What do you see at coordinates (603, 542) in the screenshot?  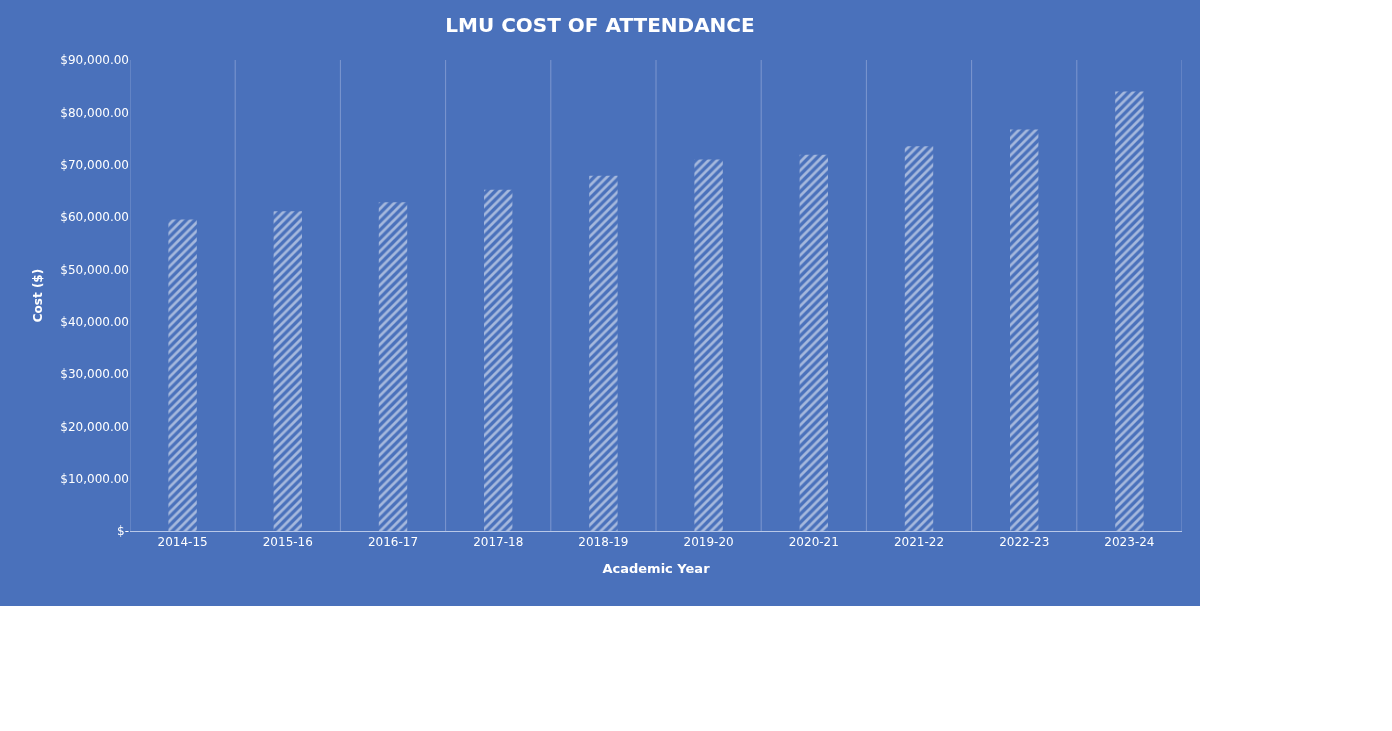 I see `x-tick-label: 2018-19` at bounding box center [603, 542].